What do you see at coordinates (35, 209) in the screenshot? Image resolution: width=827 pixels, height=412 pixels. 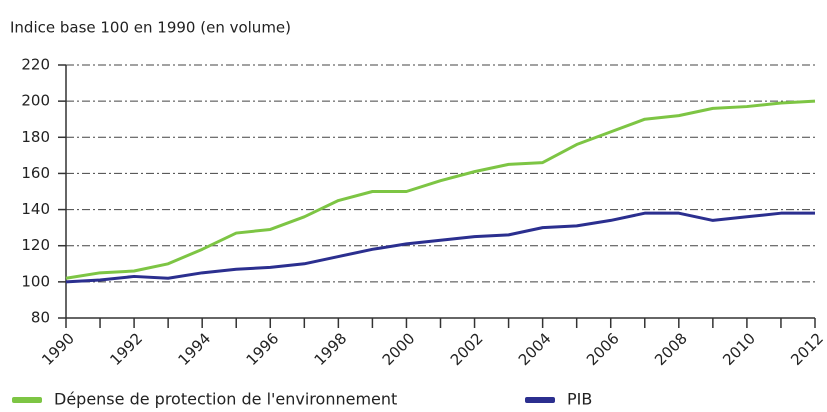 I see `y-tick-label: 140` at bounding box center [35, 209].